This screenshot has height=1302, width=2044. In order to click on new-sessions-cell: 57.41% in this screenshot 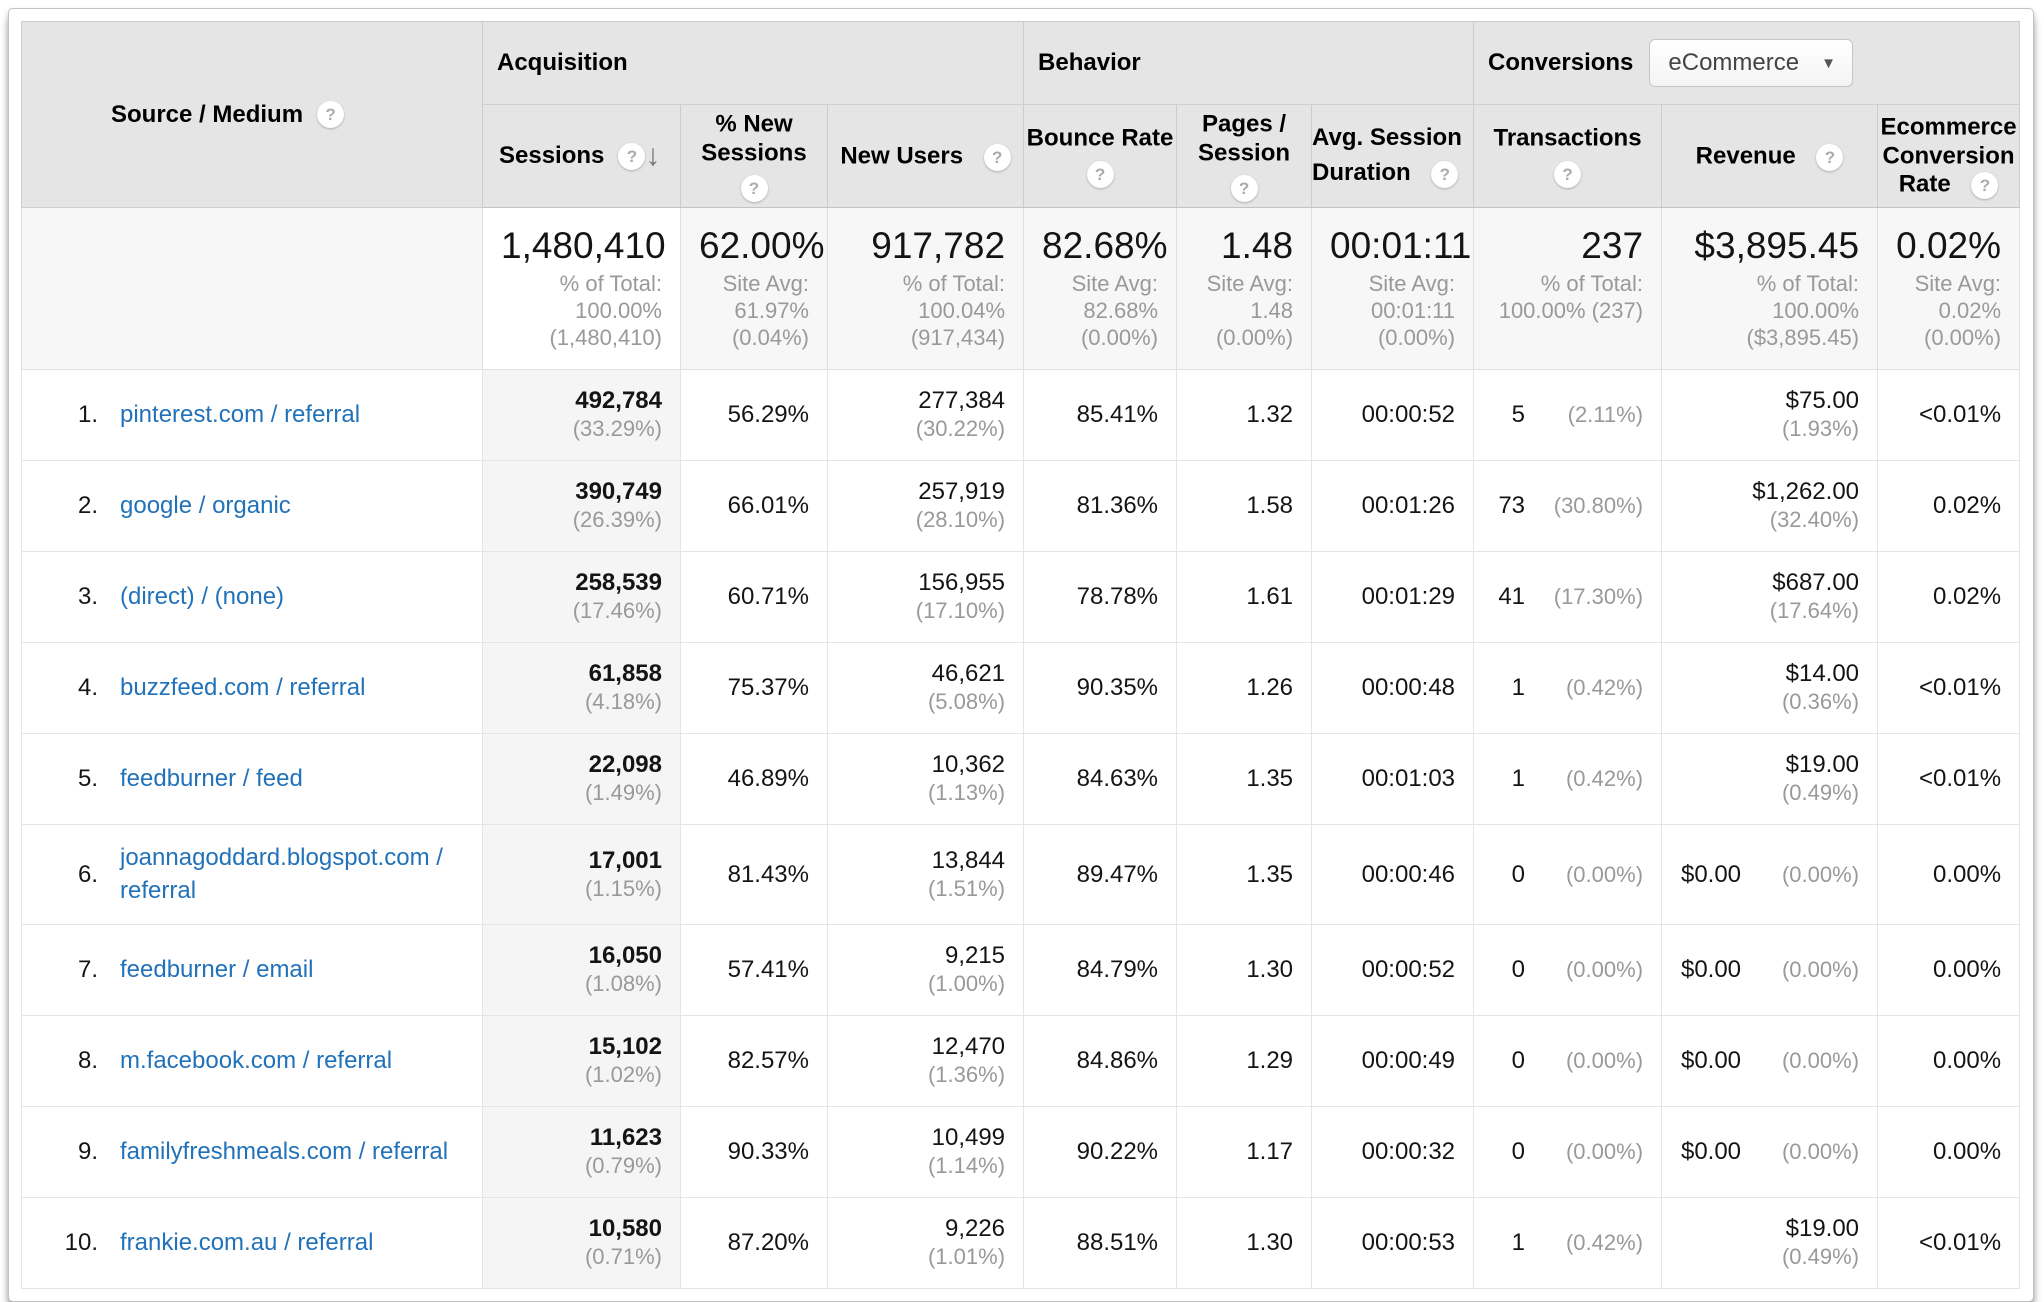, I will do `click(754, 970)`.